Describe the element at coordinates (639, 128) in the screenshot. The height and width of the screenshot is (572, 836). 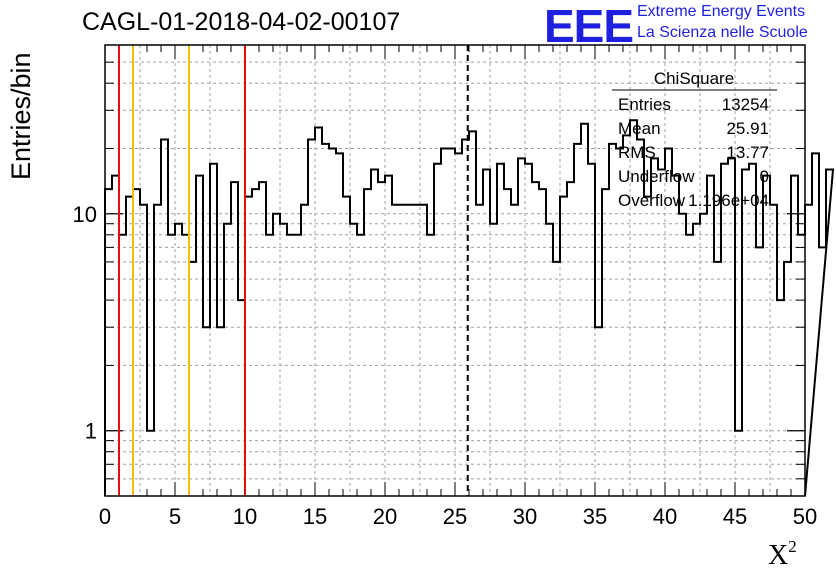
I see `stats-label: Mean` at that location.